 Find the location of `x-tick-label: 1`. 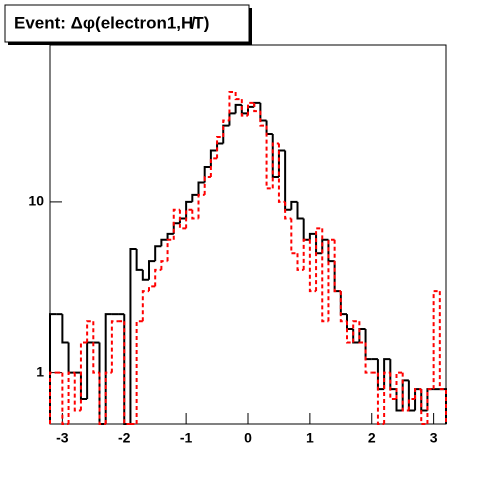

x-tick-label: 1 is located at coordinates (310, 438).